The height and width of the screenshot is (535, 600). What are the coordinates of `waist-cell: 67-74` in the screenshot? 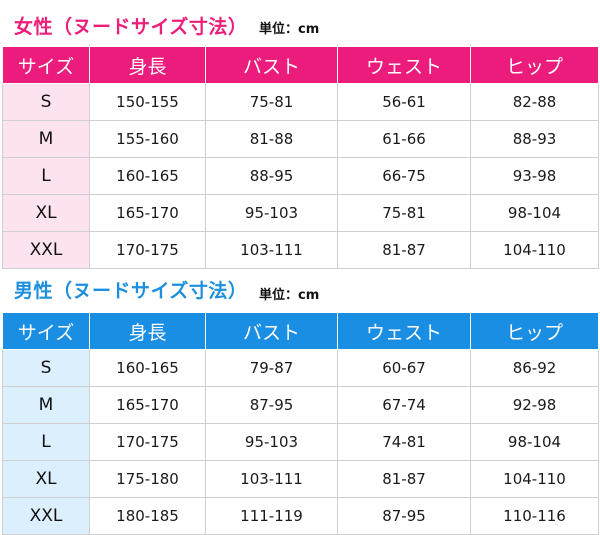 It's located at (404, 405).